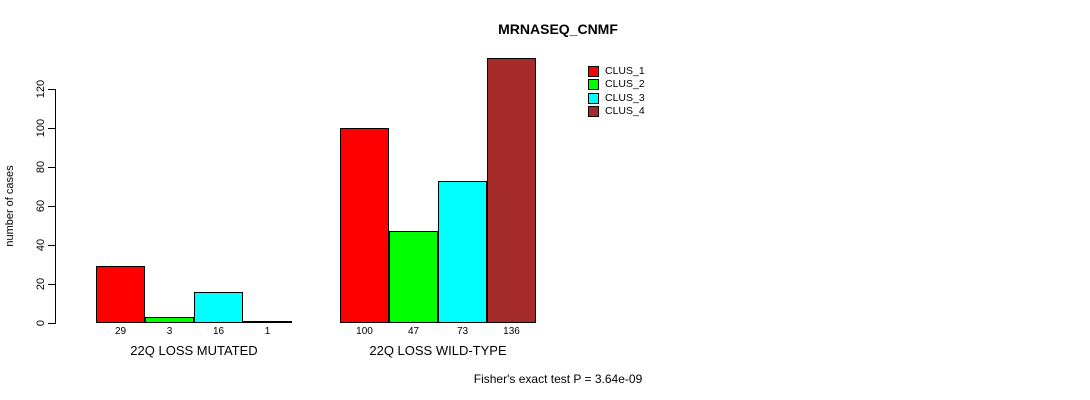 This screenshot has height=400, width=1090. Describe the element at coordinates (625, 110) in the screenshot. I see `legend-label: CLUS_4` at that location.